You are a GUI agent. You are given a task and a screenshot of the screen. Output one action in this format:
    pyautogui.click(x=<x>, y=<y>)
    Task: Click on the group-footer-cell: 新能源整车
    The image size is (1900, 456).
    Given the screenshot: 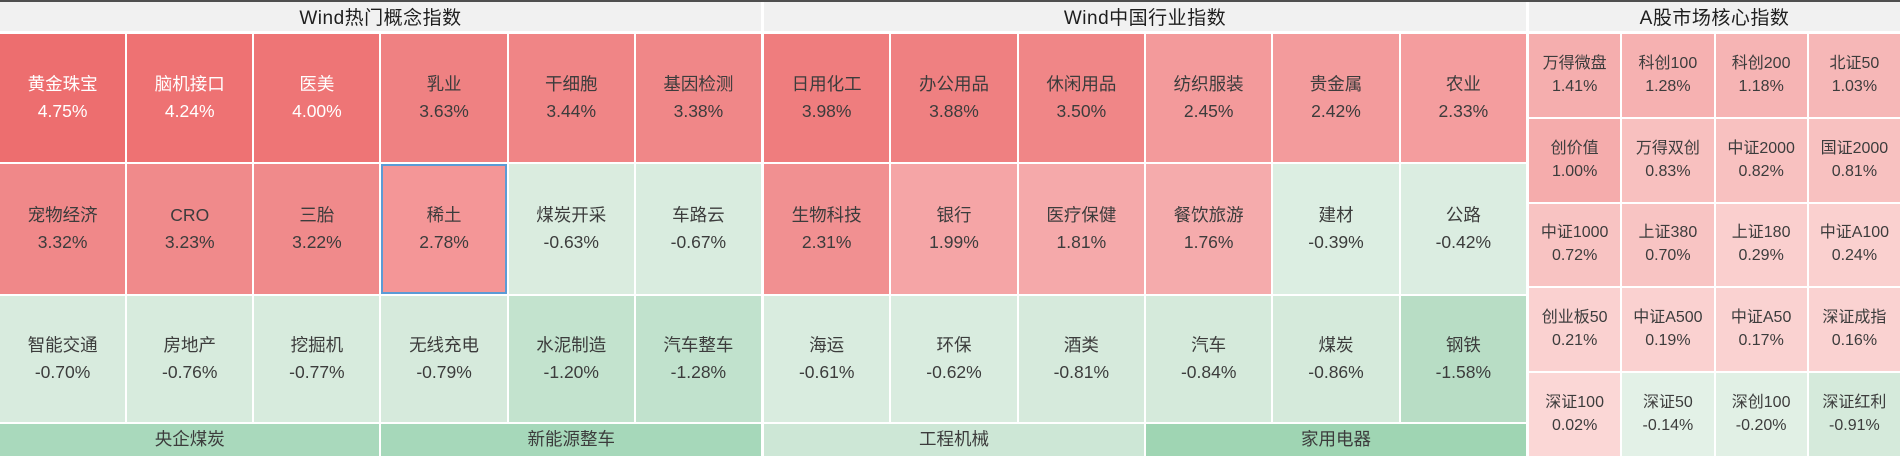 What is the action you would take?
    pyautogui.click(x=571, y=440)
    